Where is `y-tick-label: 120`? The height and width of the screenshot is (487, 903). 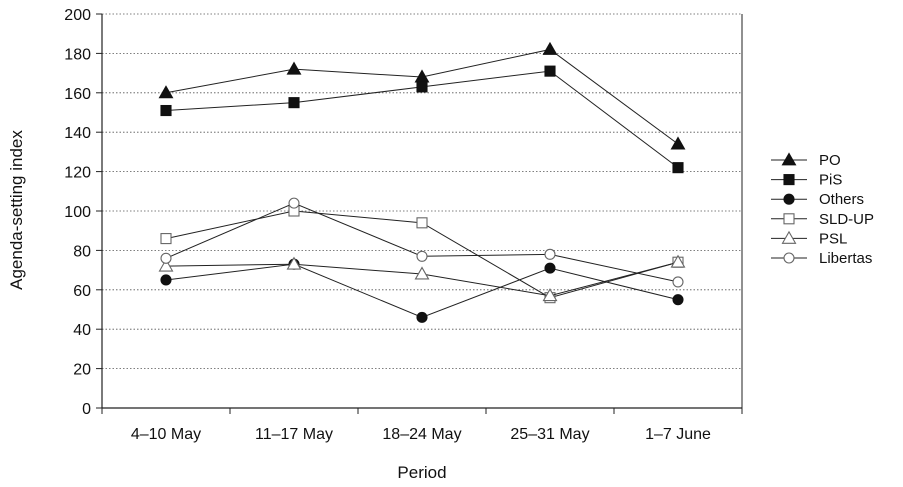
y-tick-label: 120 is located at coordinates (77, 173).